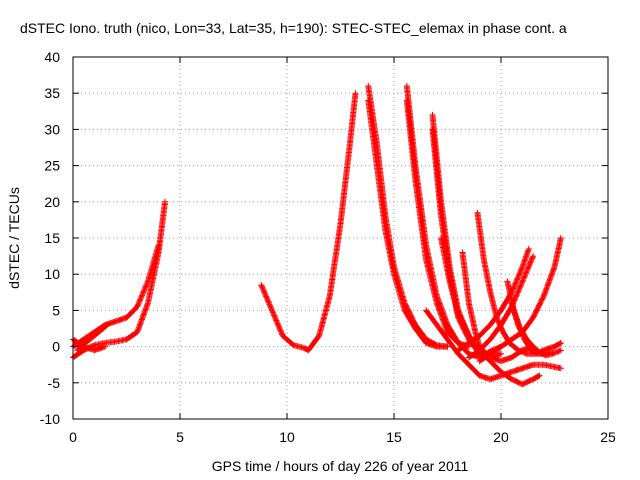 The height and width of the screenshot is (480, 640). Describe the element at coordinates (287, 437) in the screenshot. I see `x-tick-label: 10` at that location.